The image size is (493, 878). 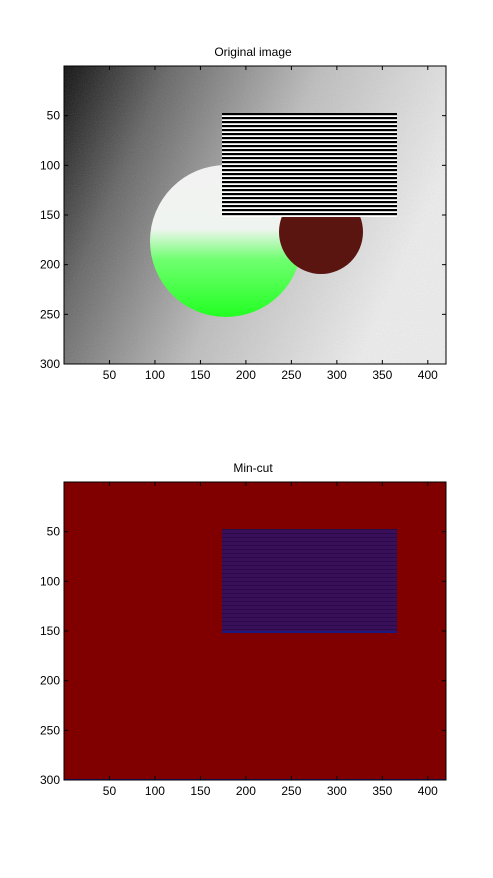 I want to click on foreground-stripe-lines, so click(x=309, y=579).